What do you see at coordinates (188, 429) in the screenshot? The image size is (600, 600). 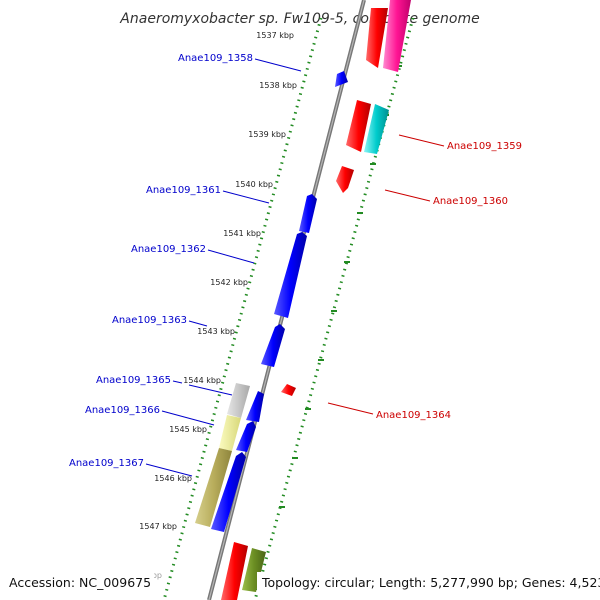 I see `tick-label: 1545 kbp` at bounding box center [188, 429].